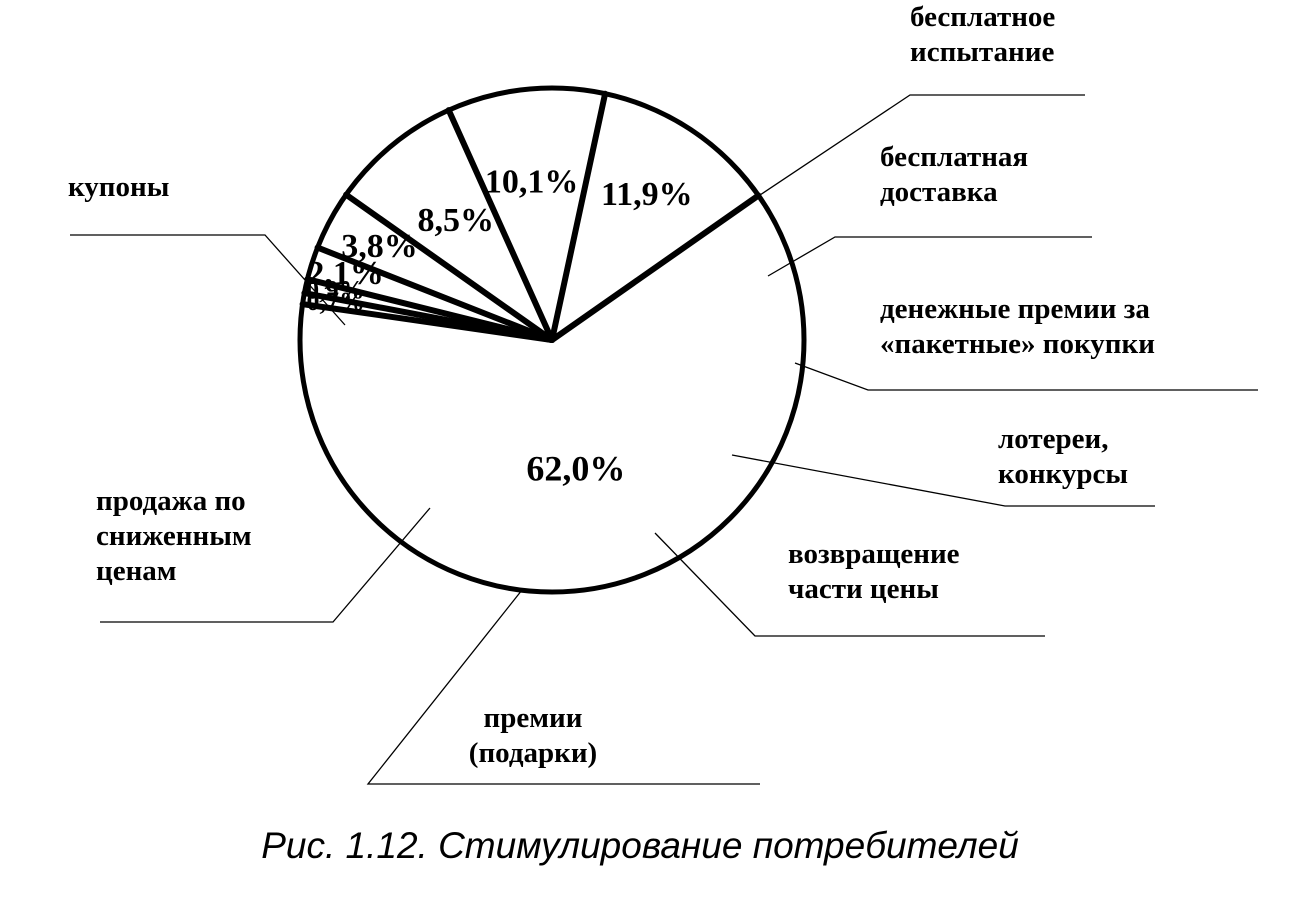  What do you see at coordinates (533, 735) in the screenshot?
I see `slice-category-label: премии (подарки)` at bounding box center [533, 735].